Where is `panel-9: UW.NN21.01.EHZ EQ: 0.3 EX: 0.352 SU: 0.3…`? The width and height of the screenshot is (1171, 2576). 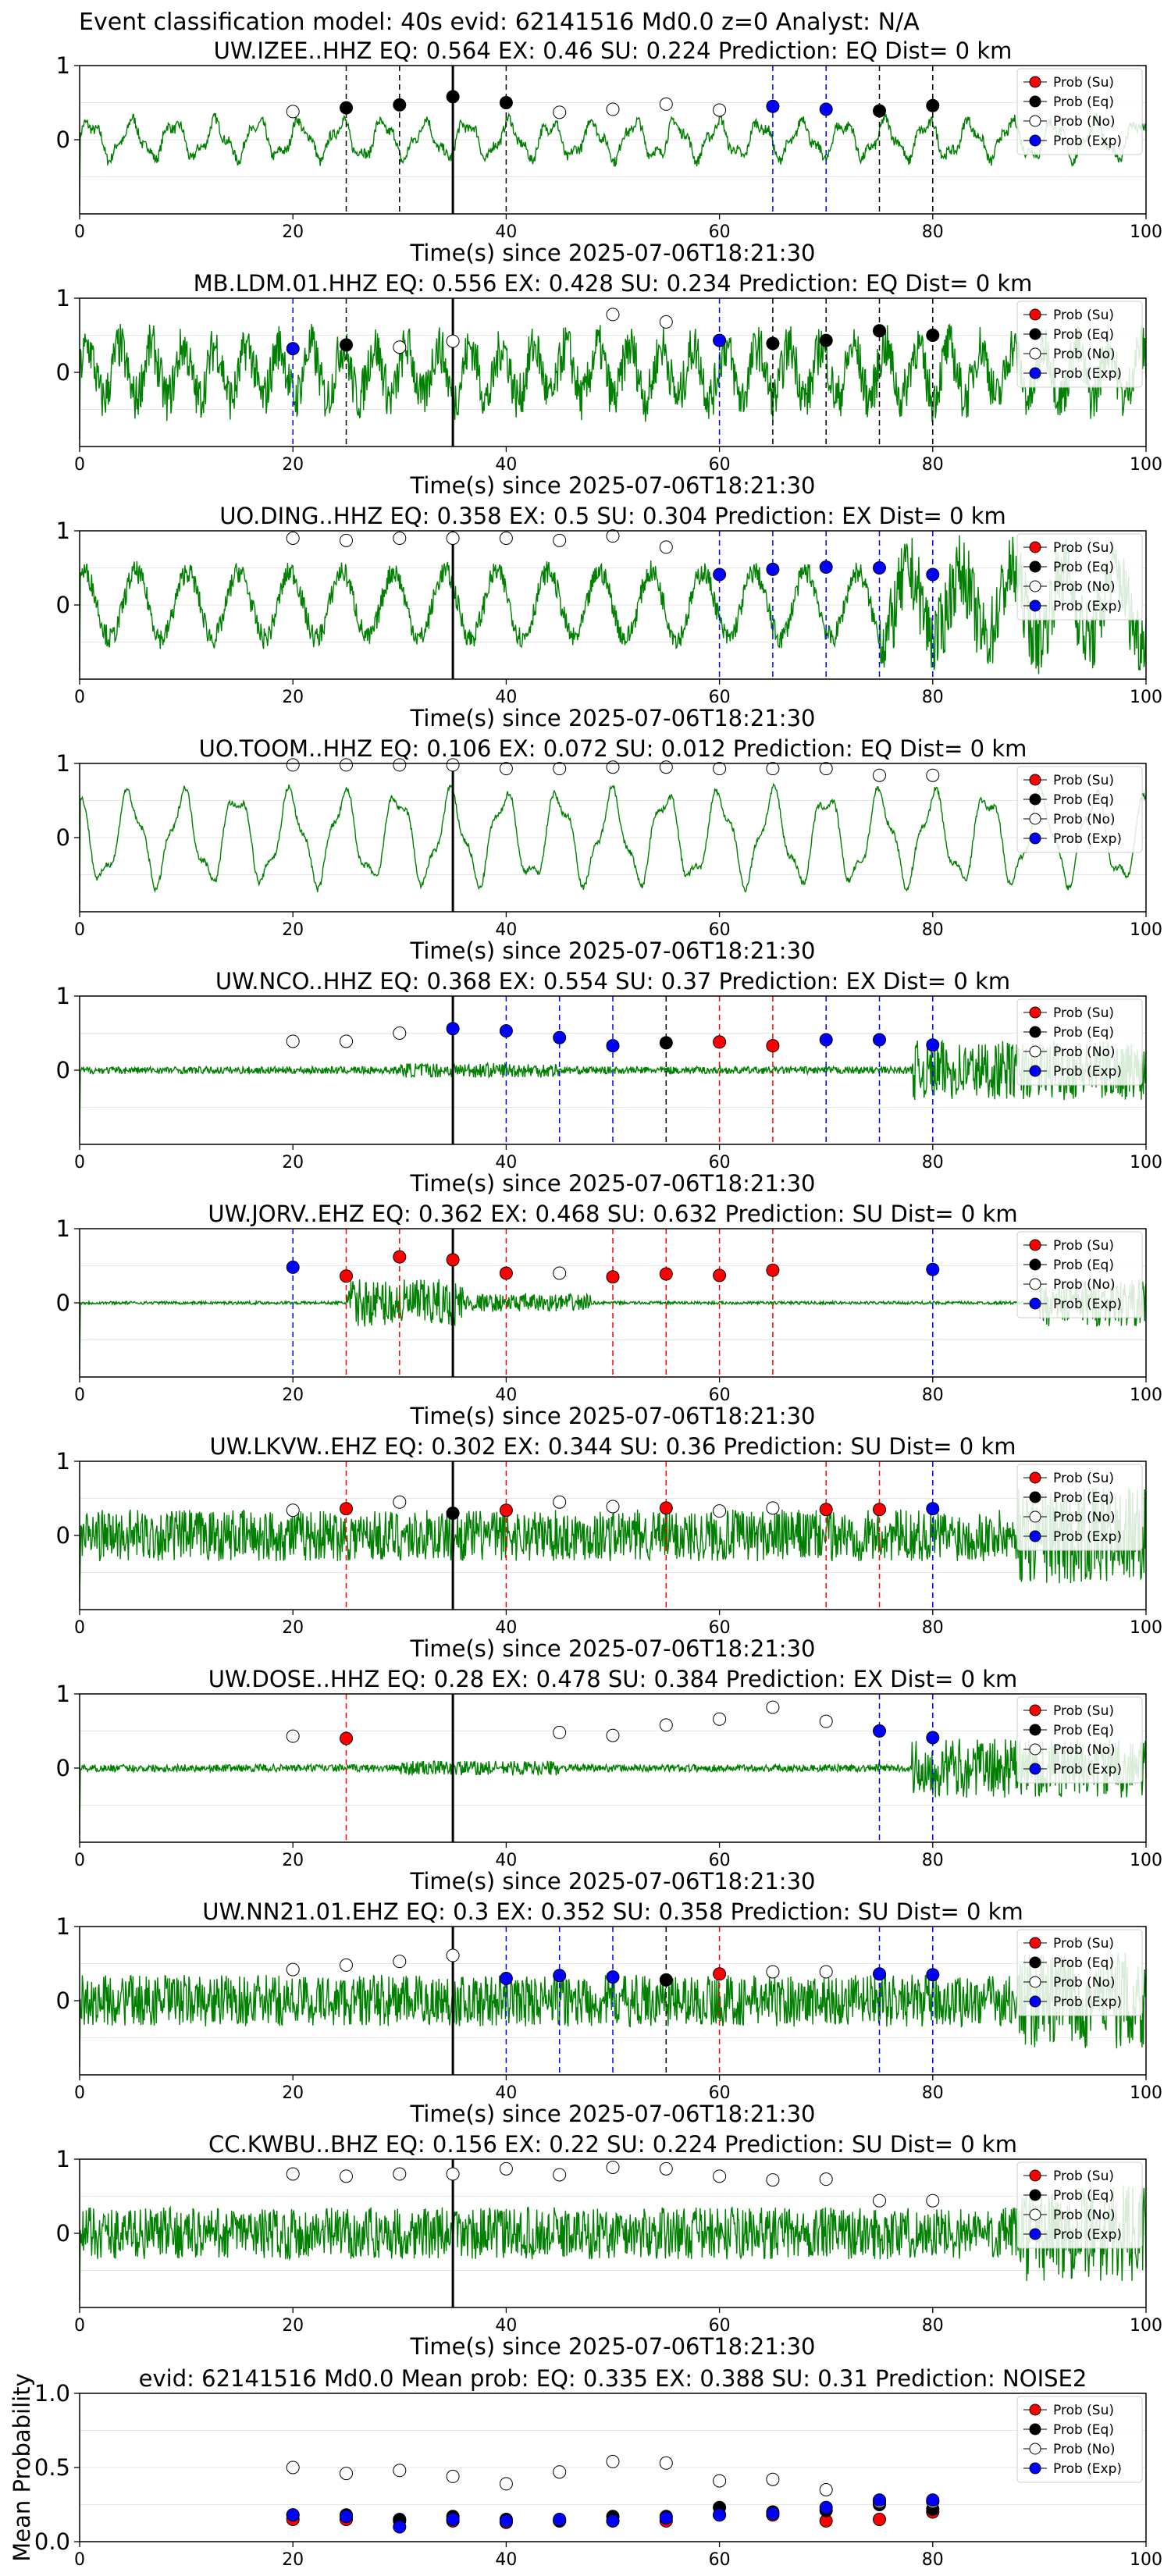
panel-9: UW.NN21.01.EHZ EQ: 0.3 EX: 0.352 SU: 0.3… is located at coordinates (609, 2012).